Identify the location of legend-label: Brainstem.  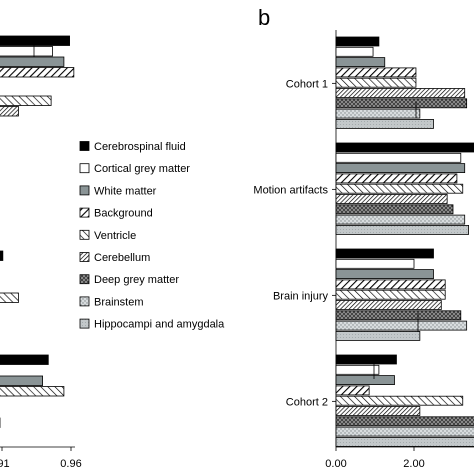
(119, 302).